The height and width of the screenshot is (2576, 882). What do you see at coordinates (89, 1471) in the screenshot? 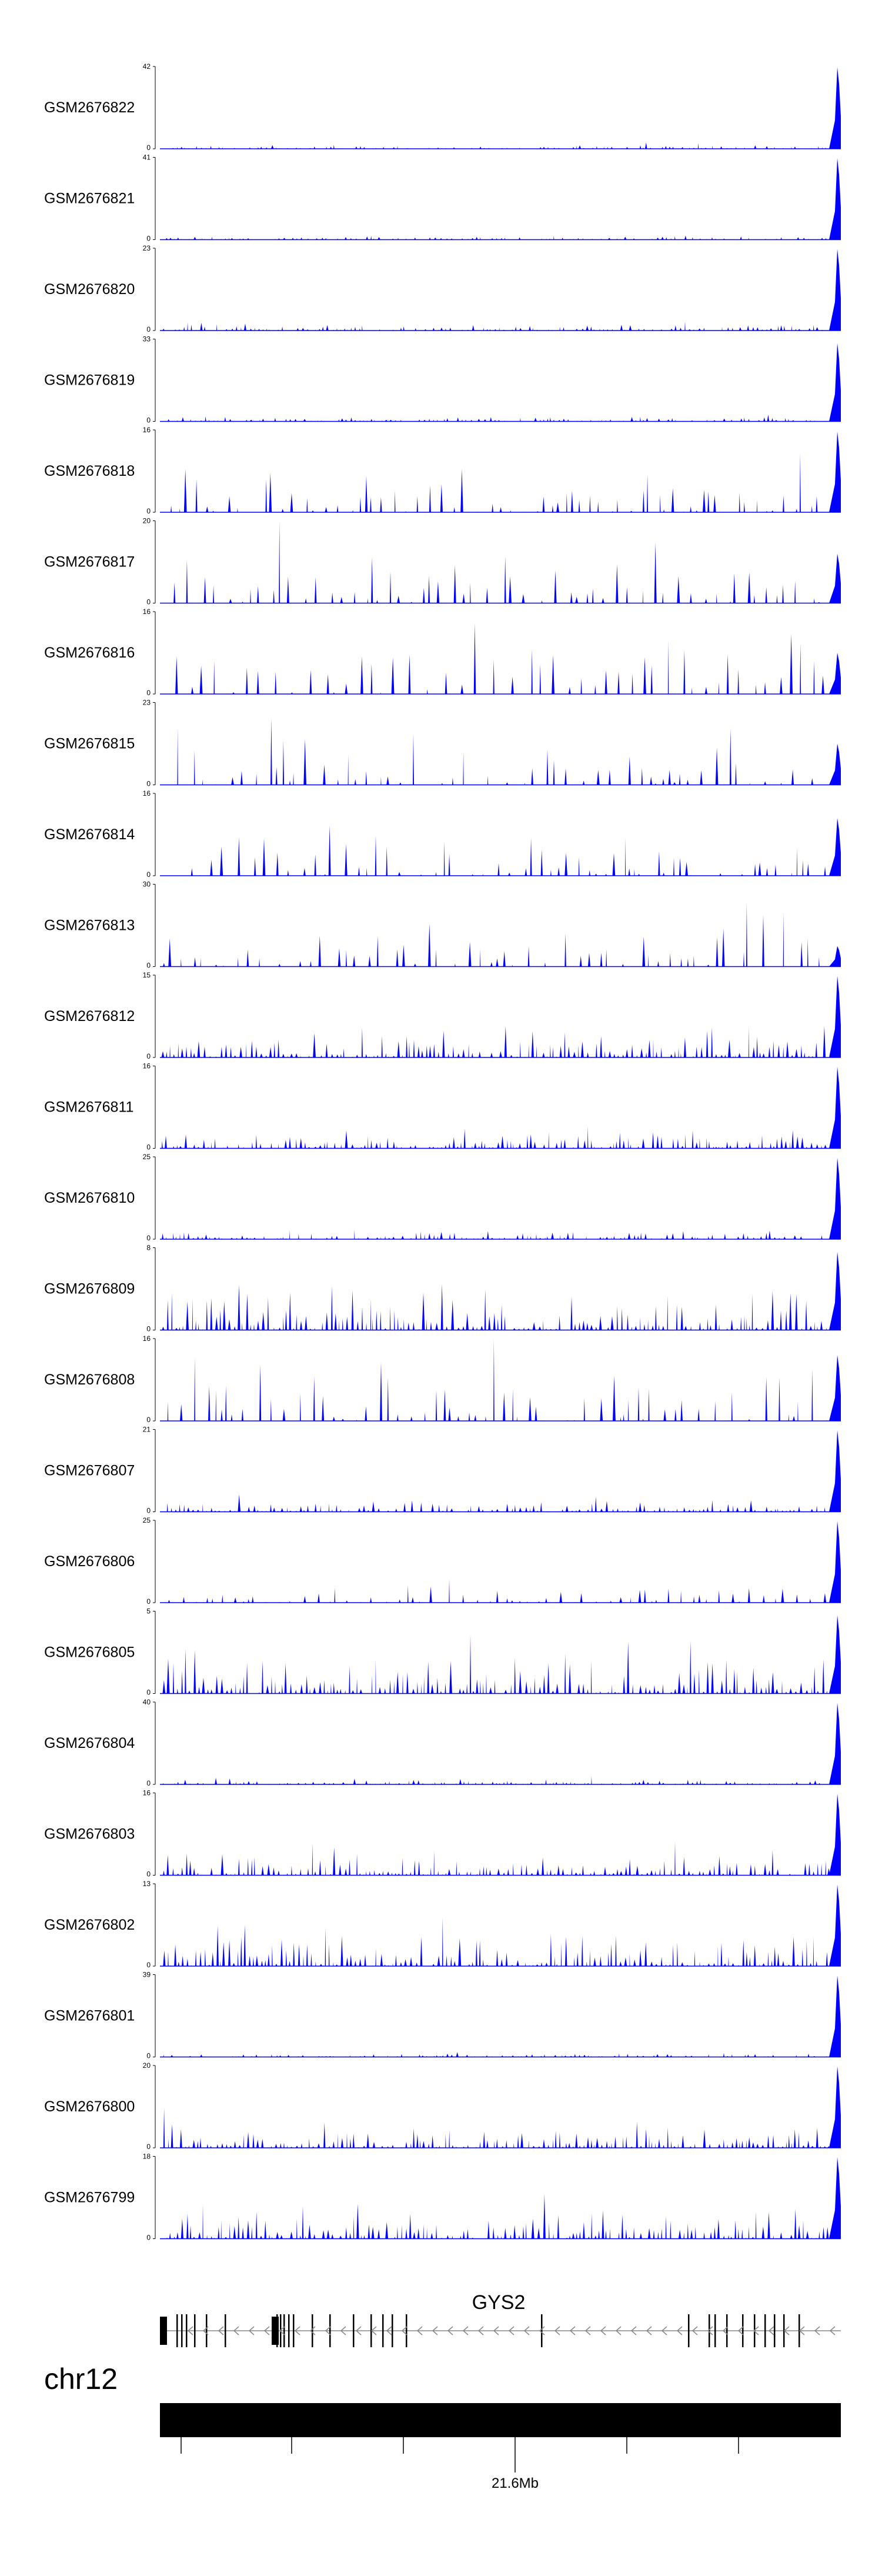
I see `track-label: GSM2676807` at bounding box center [89, 1471].